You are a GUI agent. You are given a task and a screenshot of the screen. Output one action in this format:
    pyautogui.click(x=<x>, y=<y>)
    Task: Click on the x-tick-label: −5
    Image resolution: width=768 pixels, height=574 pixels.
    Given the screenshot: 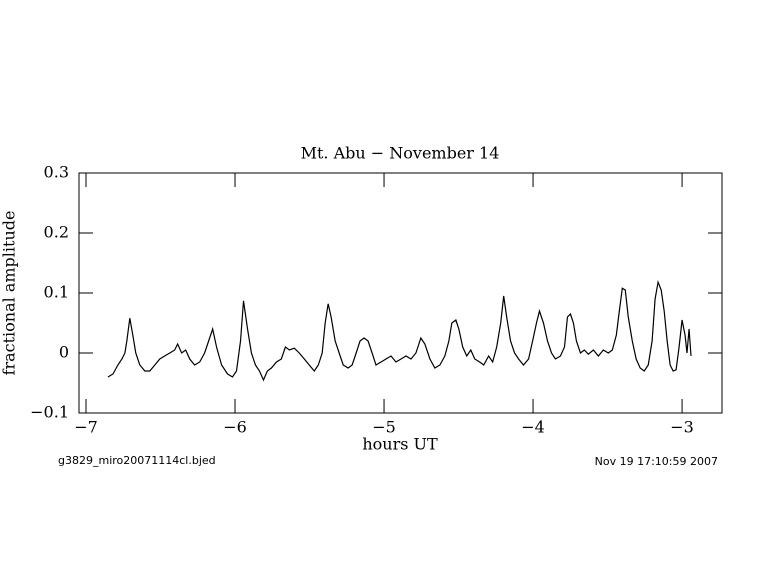 What is the action you would take?
    pyautogui.click(x=384, y=427)
    